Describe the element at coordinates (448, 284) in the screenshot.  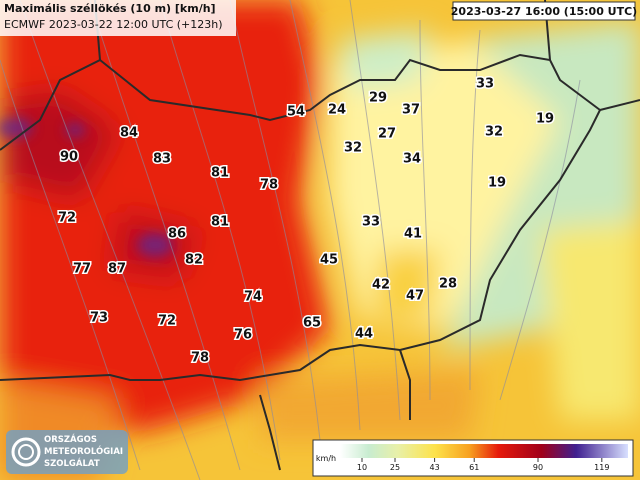
I see `wind-gust-value: 28` at that location.